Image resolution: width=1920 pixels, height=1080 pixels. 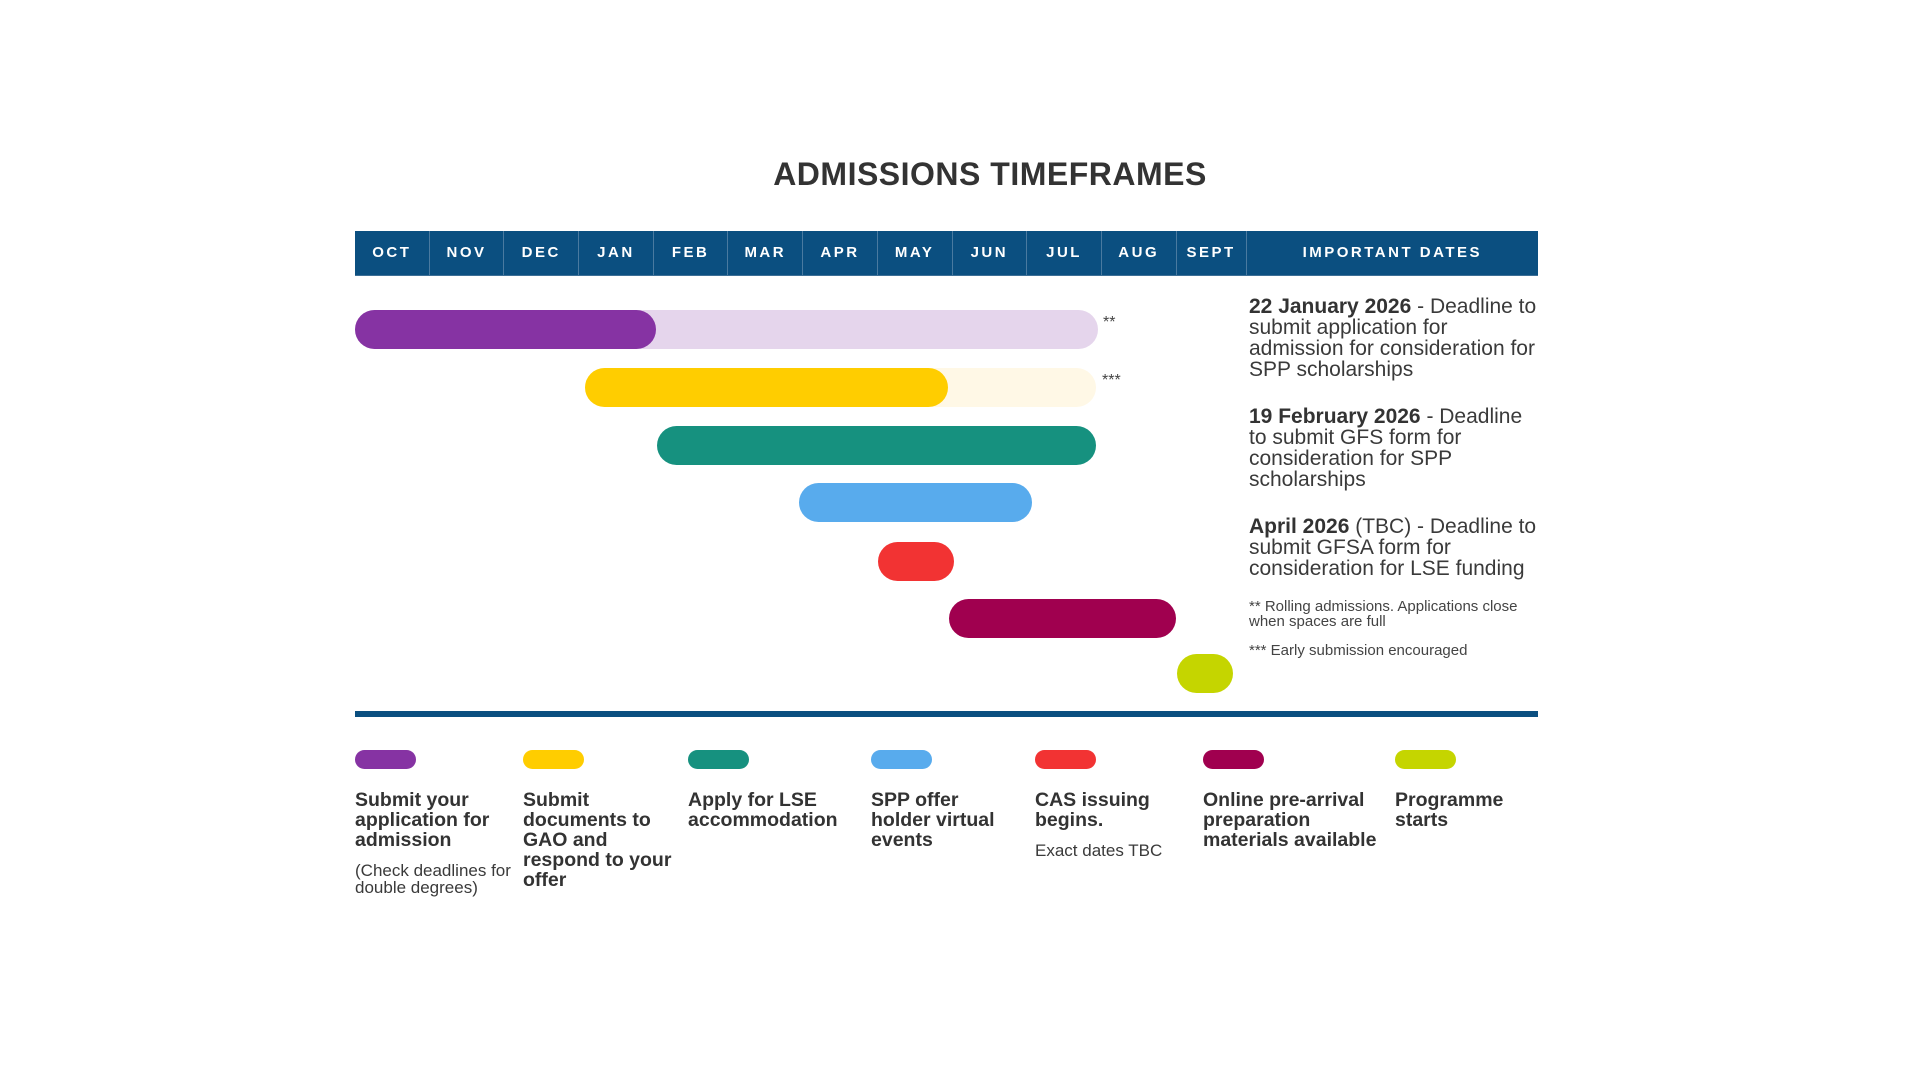 What do you see at coordinates (385, 759) in the screenshot?
I see `legend-swatch-purple` at bounding box center [385, 759].